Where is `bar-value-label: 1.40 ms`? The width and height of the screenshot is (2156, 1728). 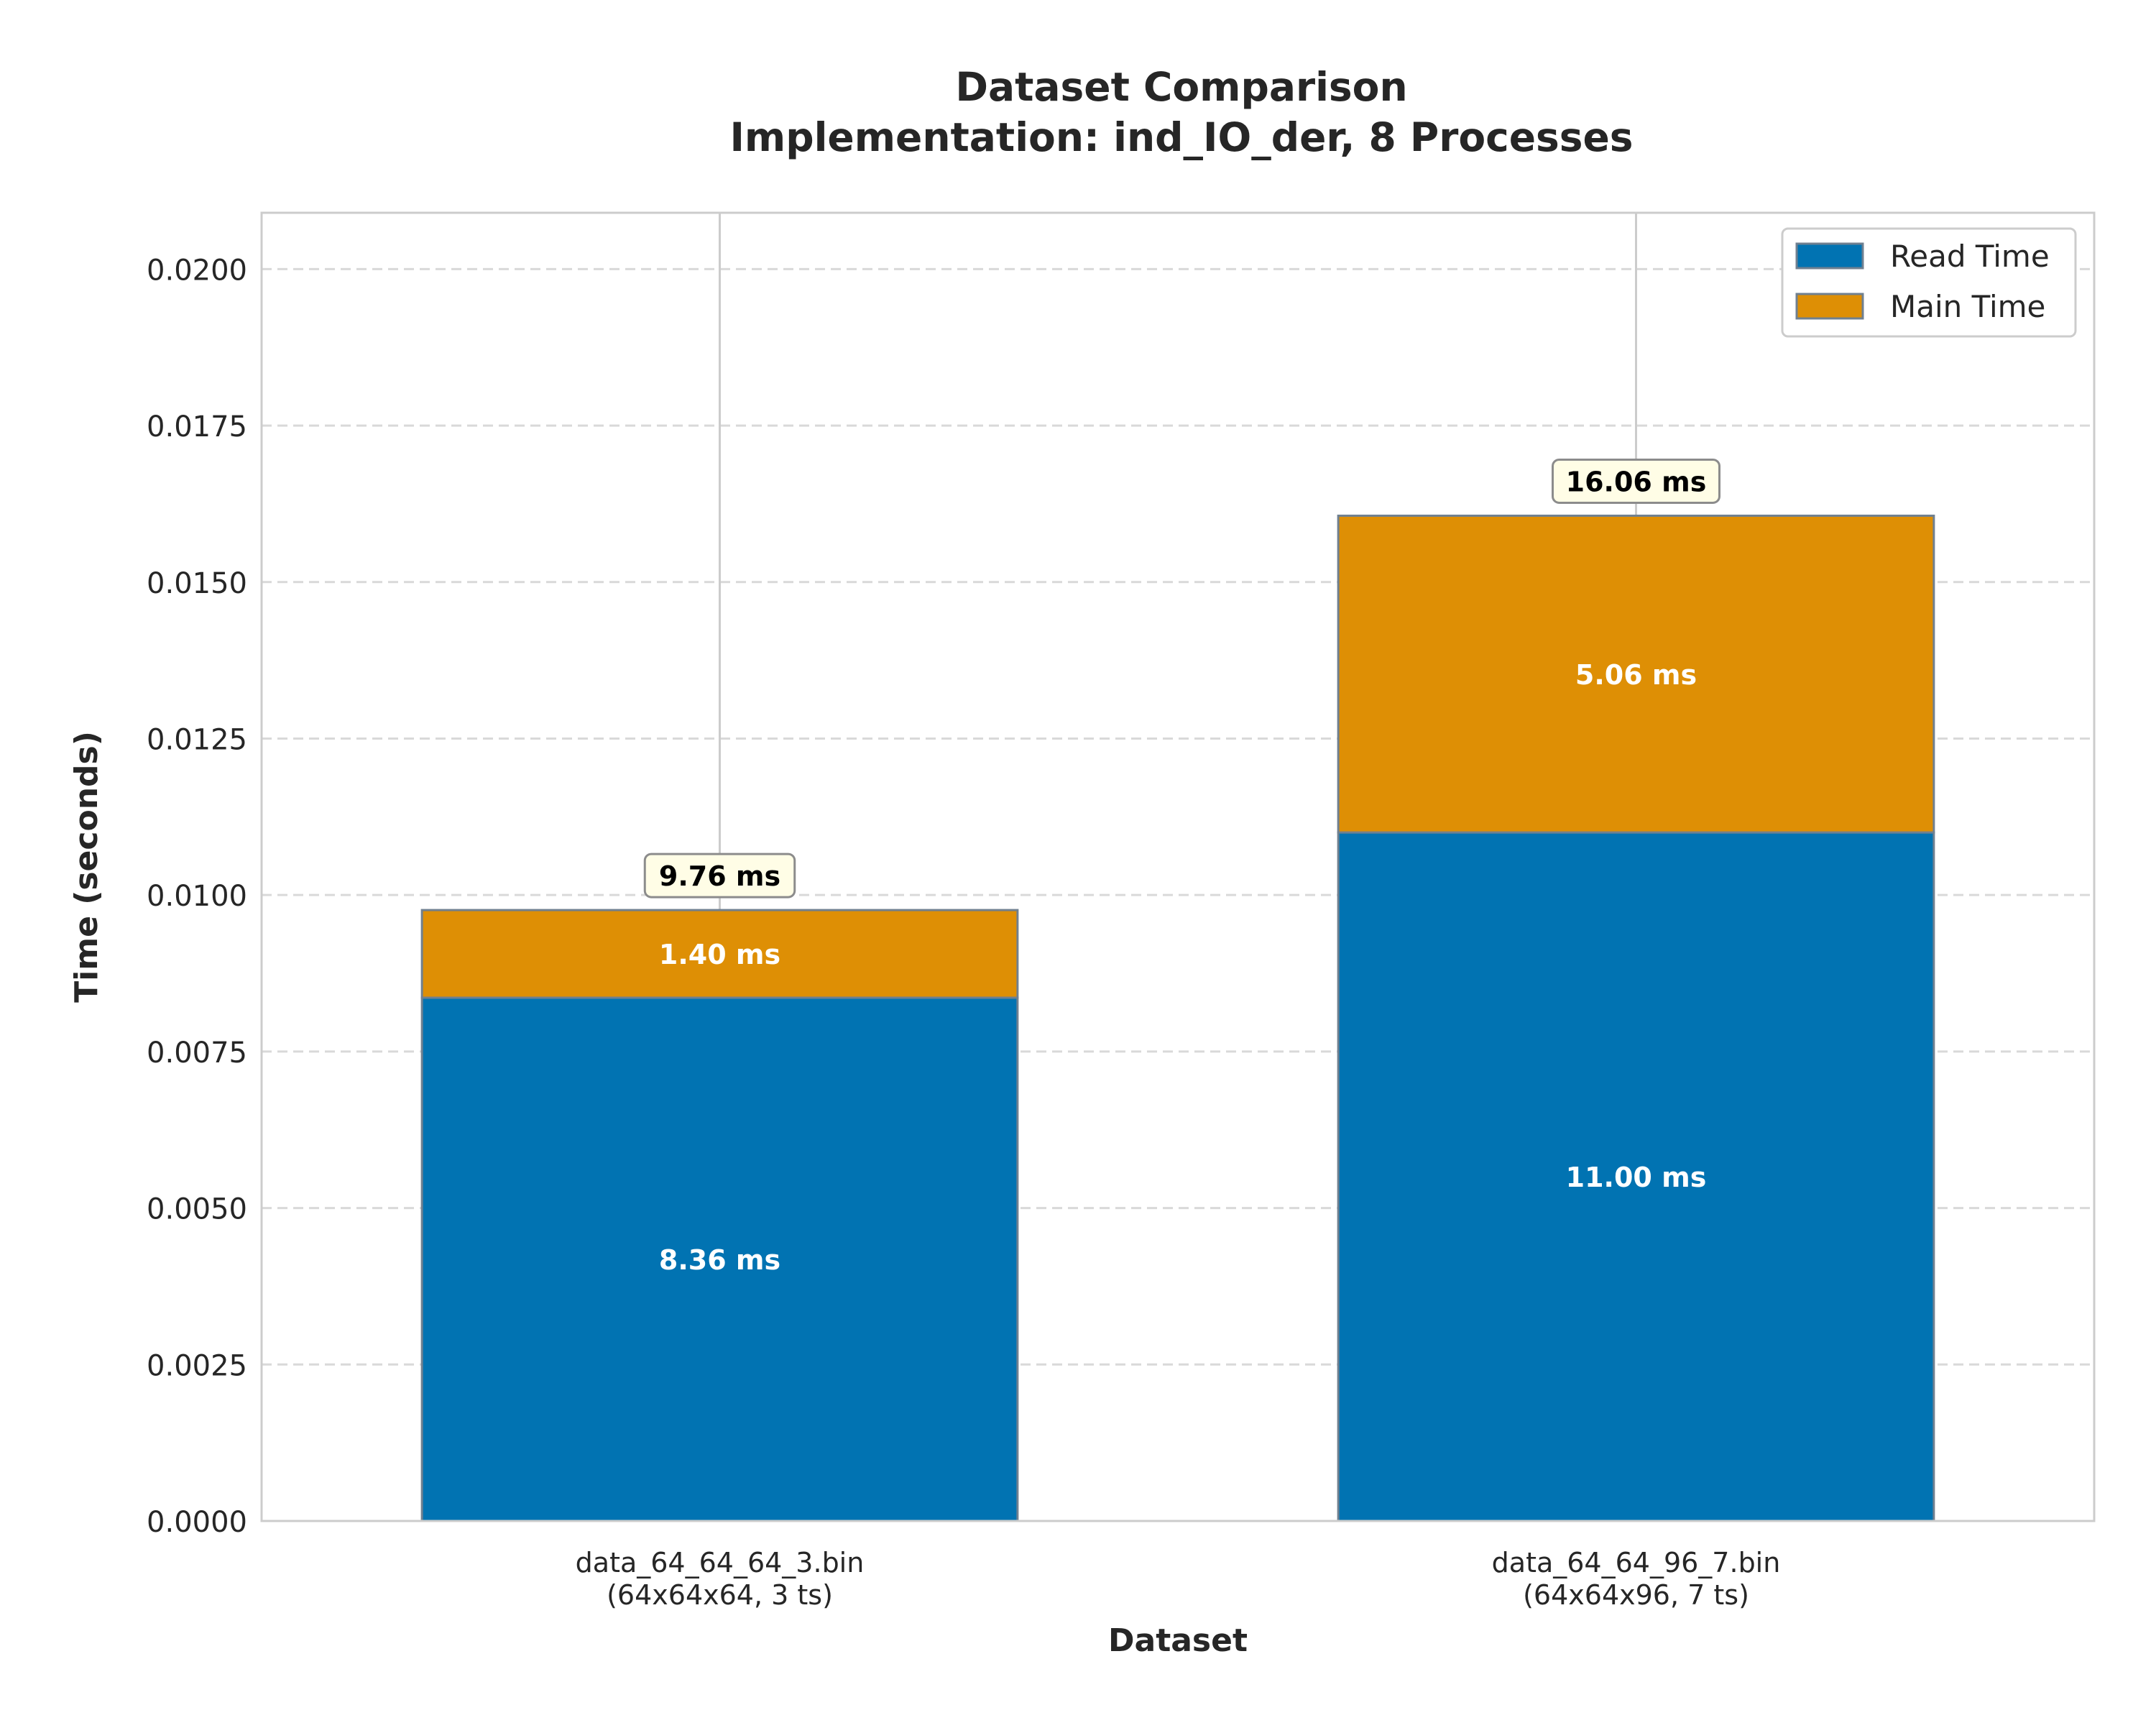
bar-value-label: 1.40 ms is located at coordinates (719, 955).